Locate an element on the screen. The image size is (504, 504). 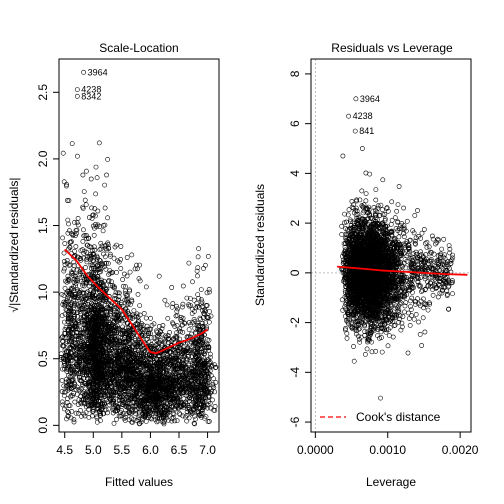
x-tick-label: 5.0 is located at coordinates (93, 450).